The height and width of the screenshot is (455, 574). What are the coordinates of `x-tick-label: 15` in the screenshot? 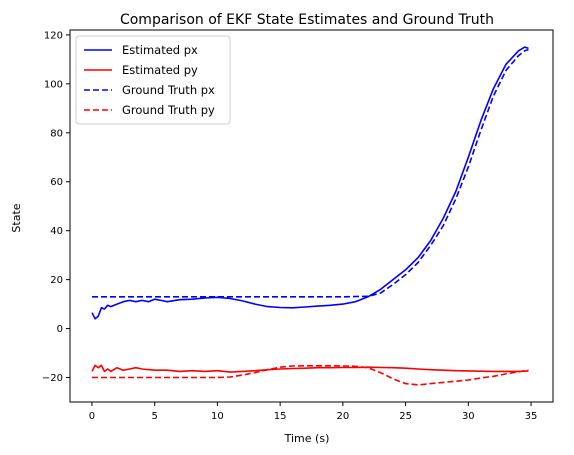 It's located at (280, 416).